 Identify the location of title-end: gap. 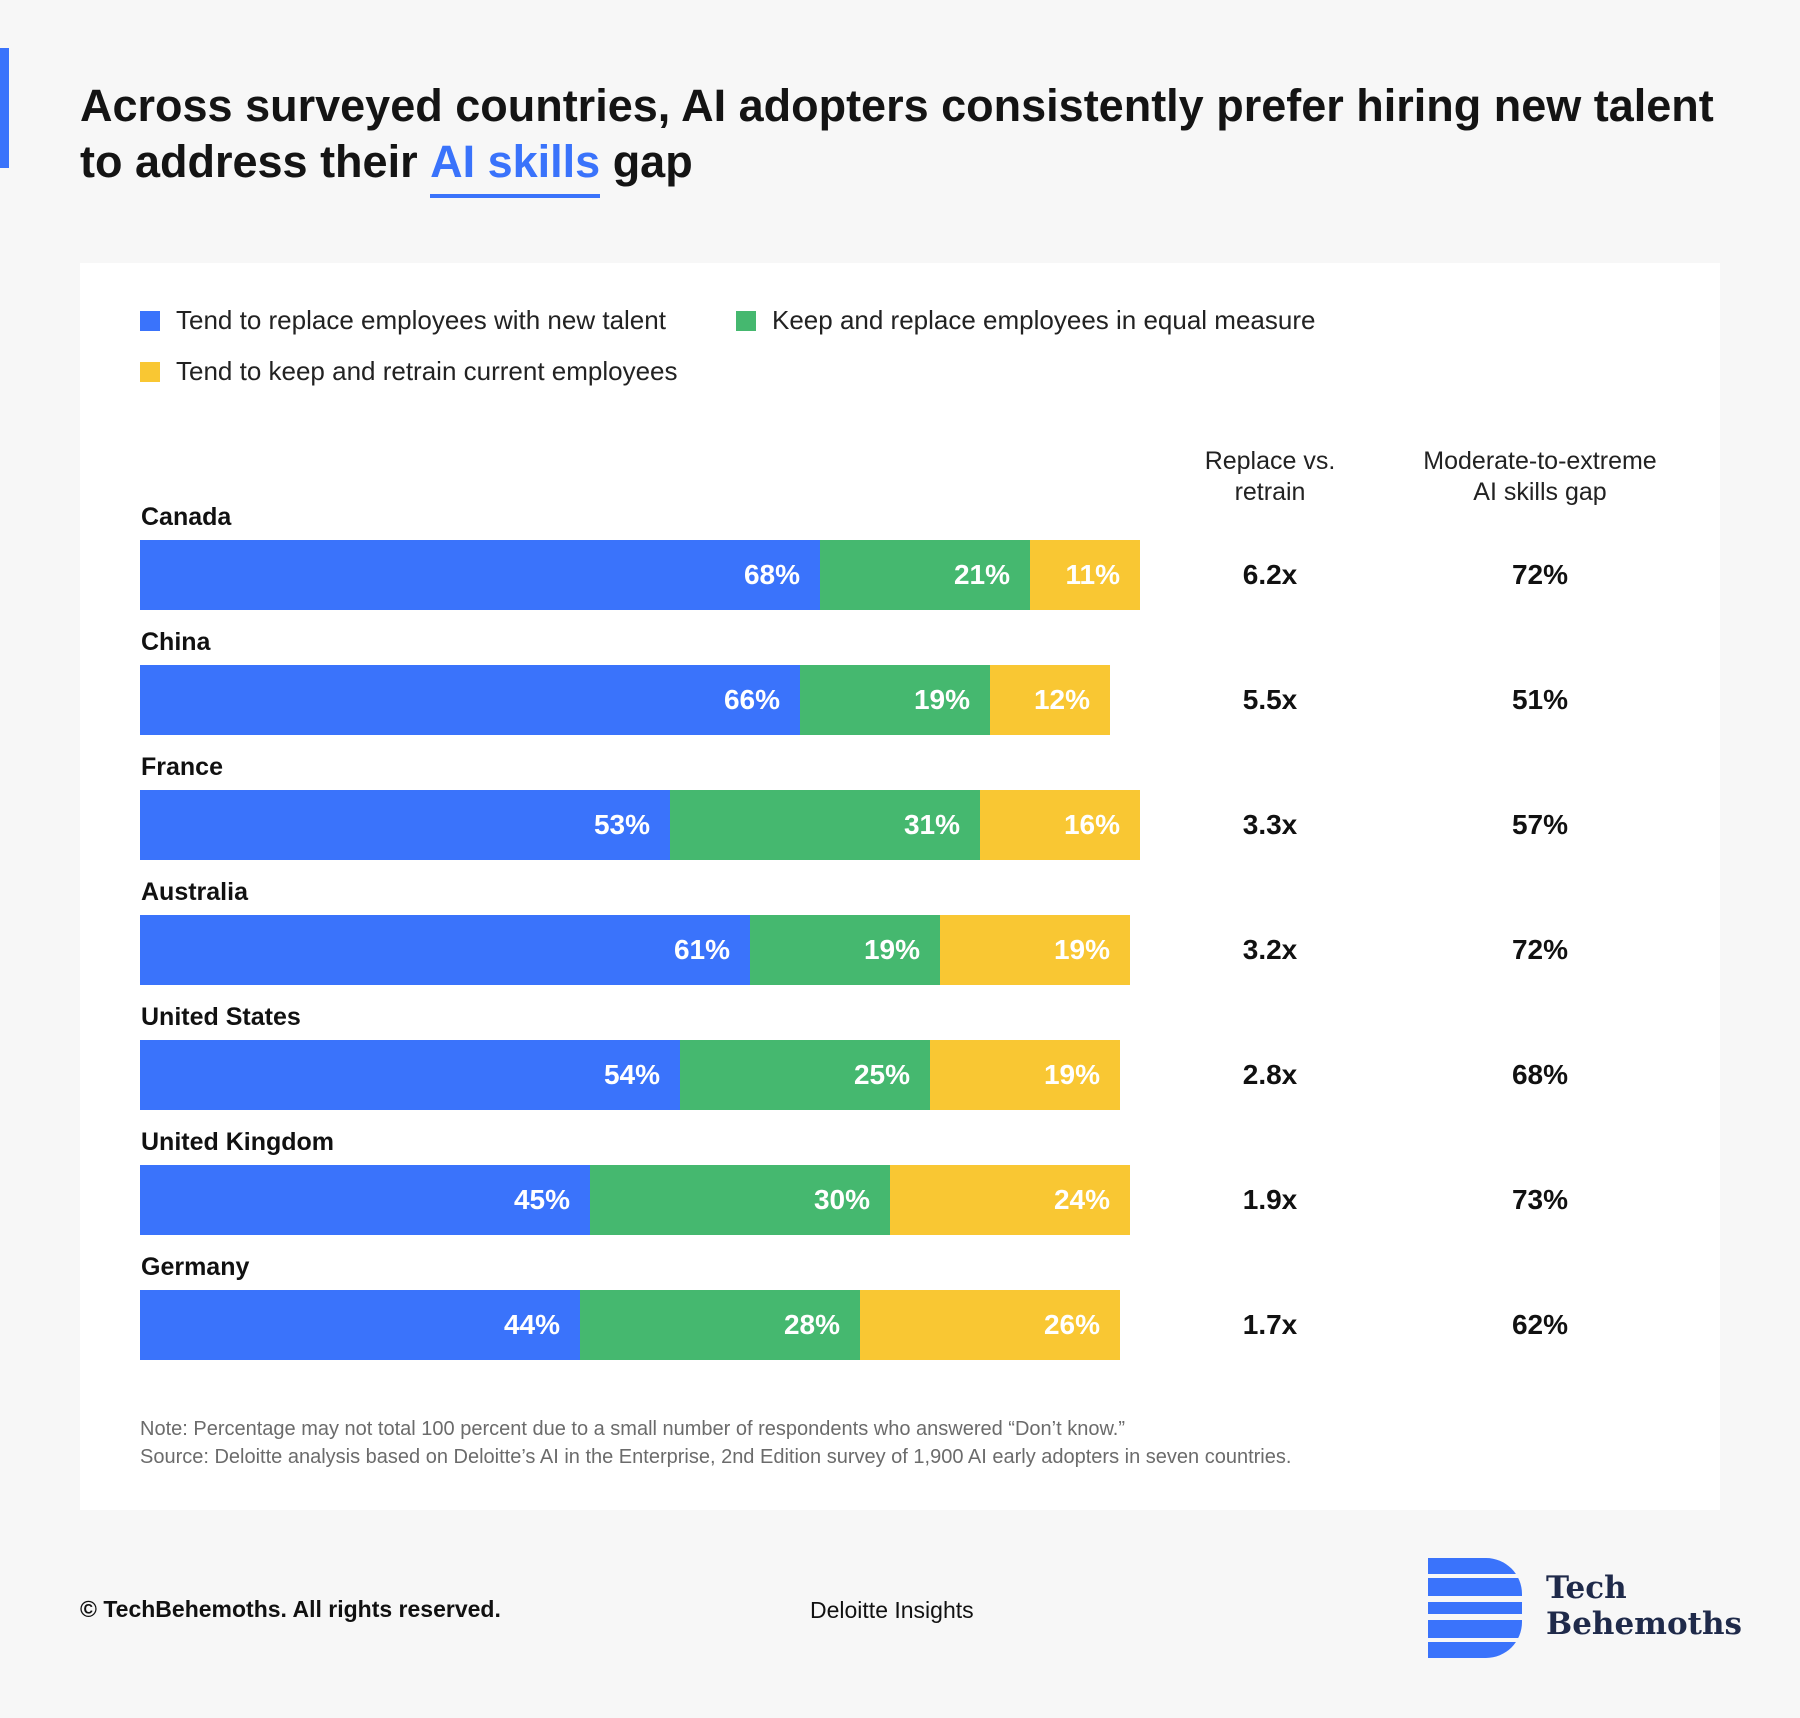
(646, 161).